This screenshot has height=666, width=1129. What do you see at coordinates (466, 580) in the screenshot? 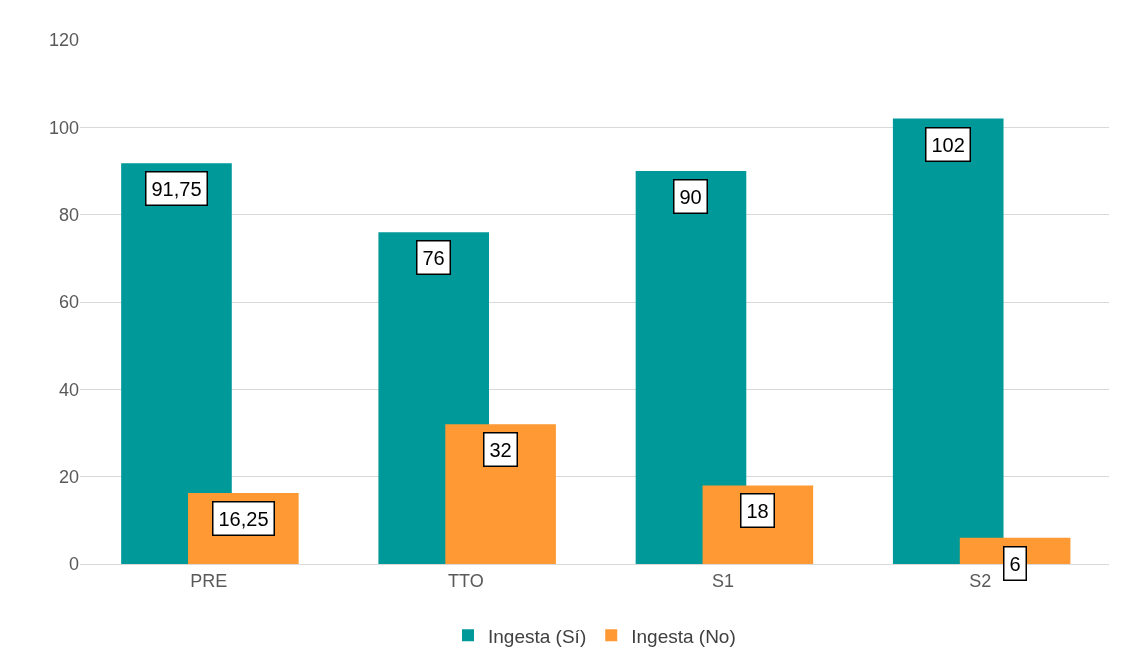
I see `x-tick-label: TTO` at bounding box center [466, 580].